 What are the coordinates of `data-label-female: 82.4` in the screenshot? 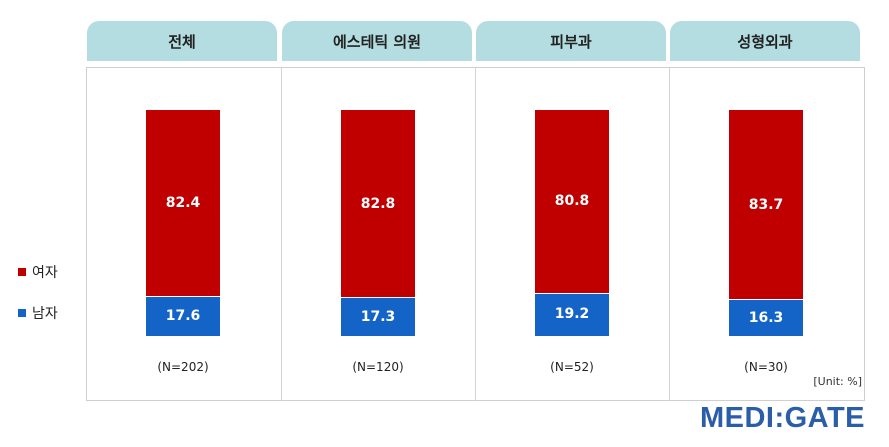 It's located at (183, 203).